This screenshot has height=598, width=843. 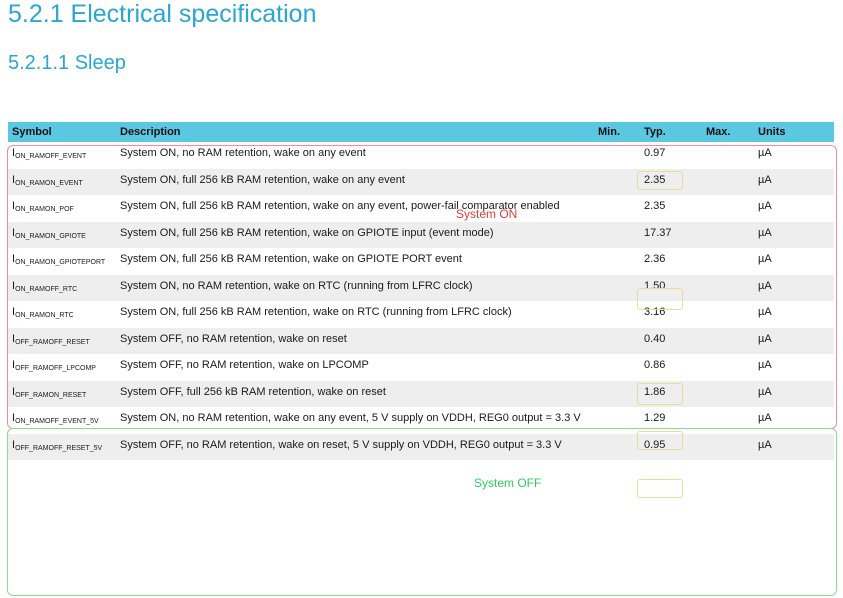 What do you see at coordinates (57, 421) in the screenshot?
I see `symbol-subscript: ON_RAMOFF_EVENT_5V` at bounding box center [57, 421].